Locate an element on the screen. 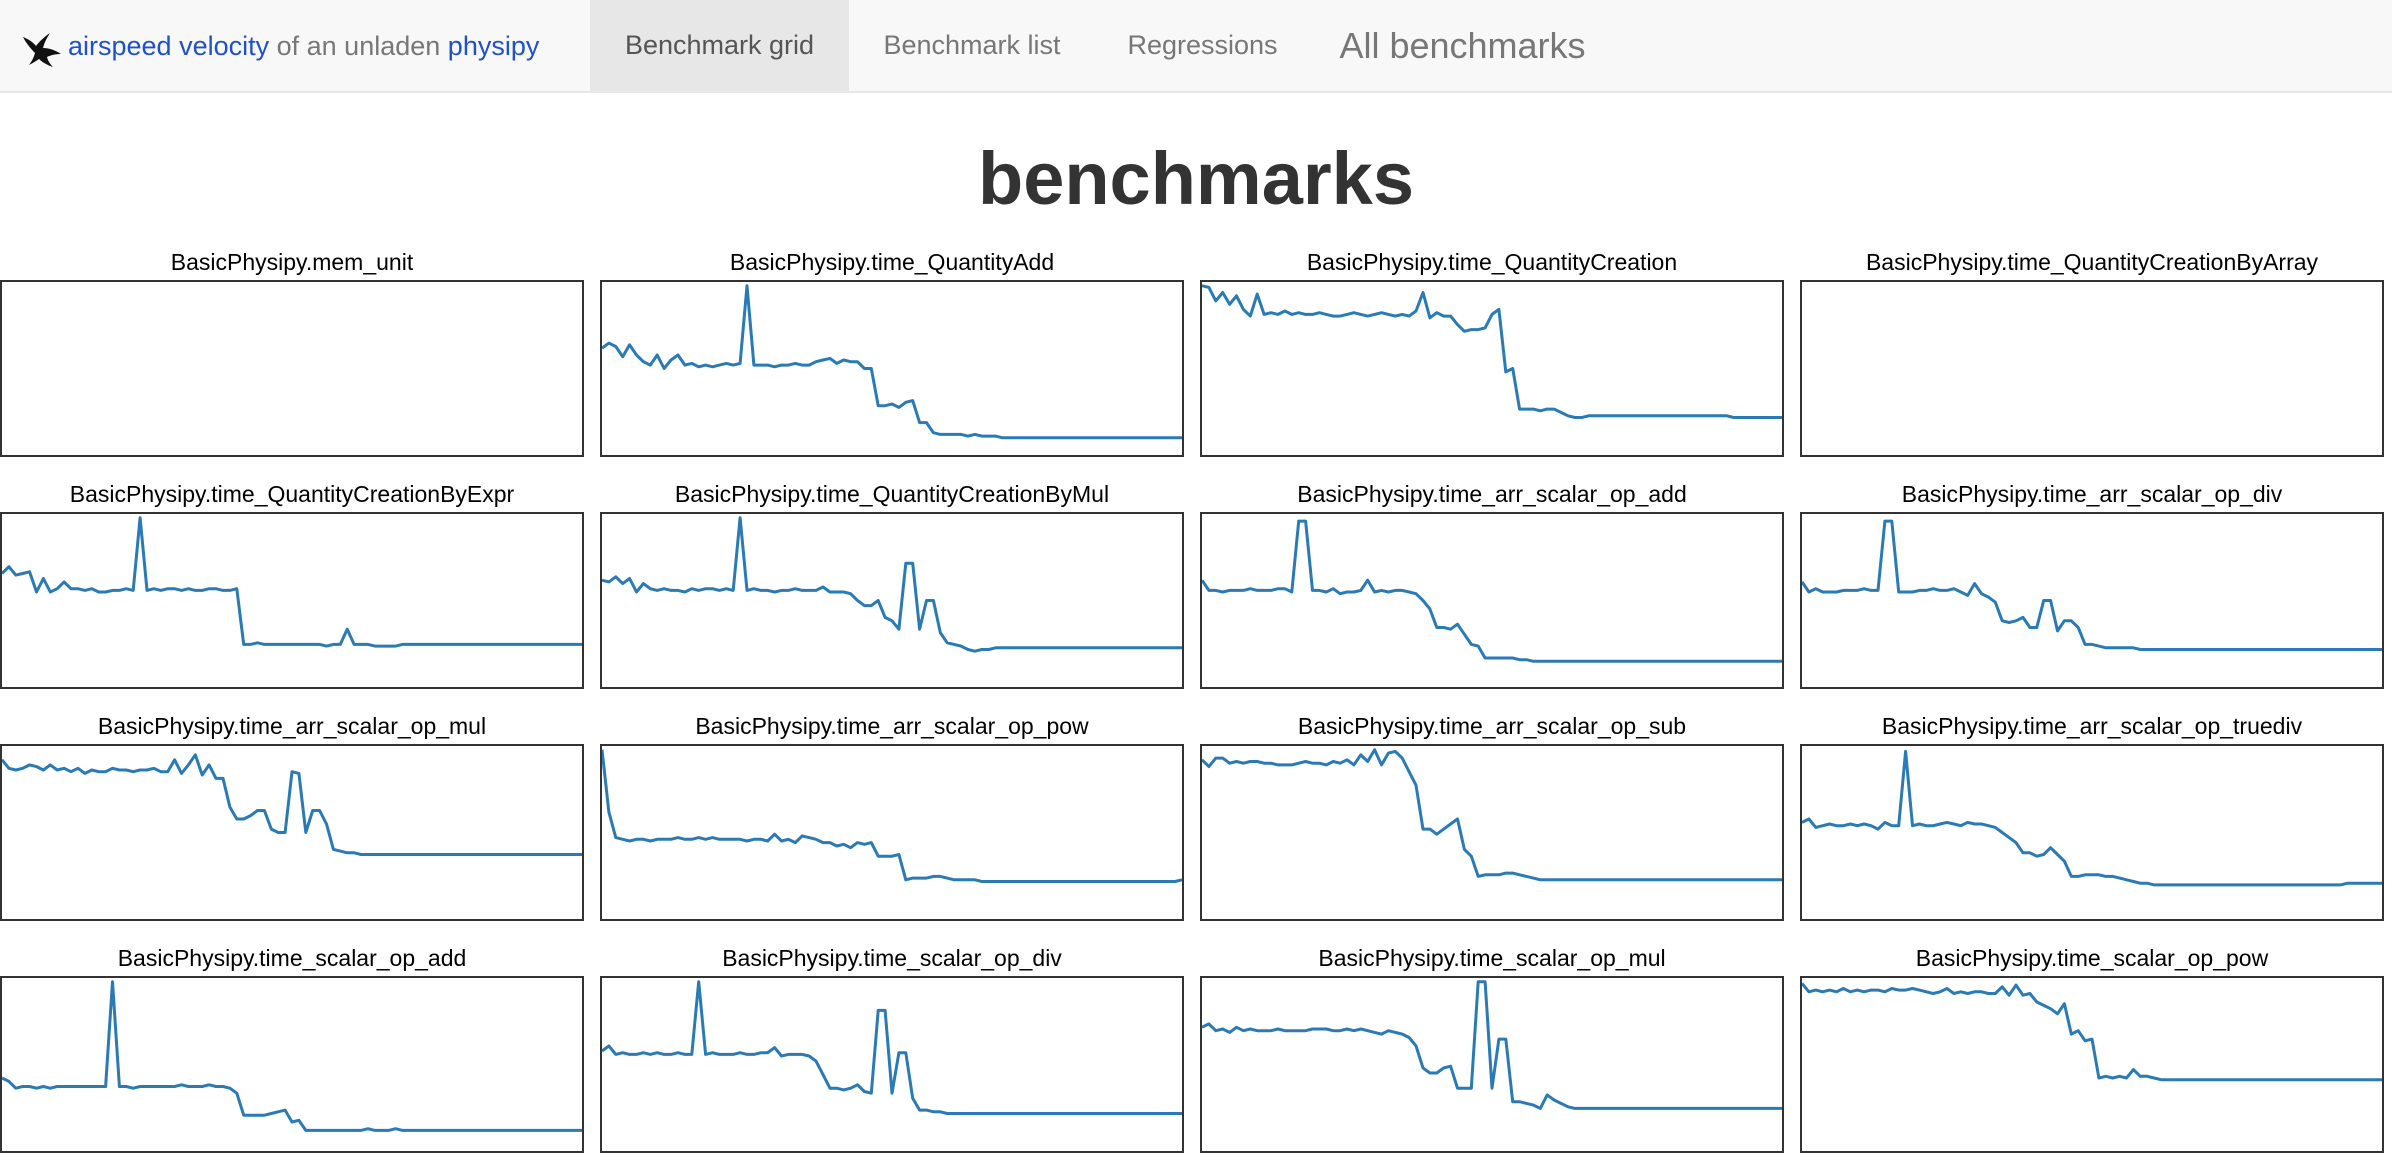 The height and width of the screenshot is (1153, 2392). benchmark-title: BasicPhysipy.time_arr_scalar_op_sub is located at coordinates (1492, 726).